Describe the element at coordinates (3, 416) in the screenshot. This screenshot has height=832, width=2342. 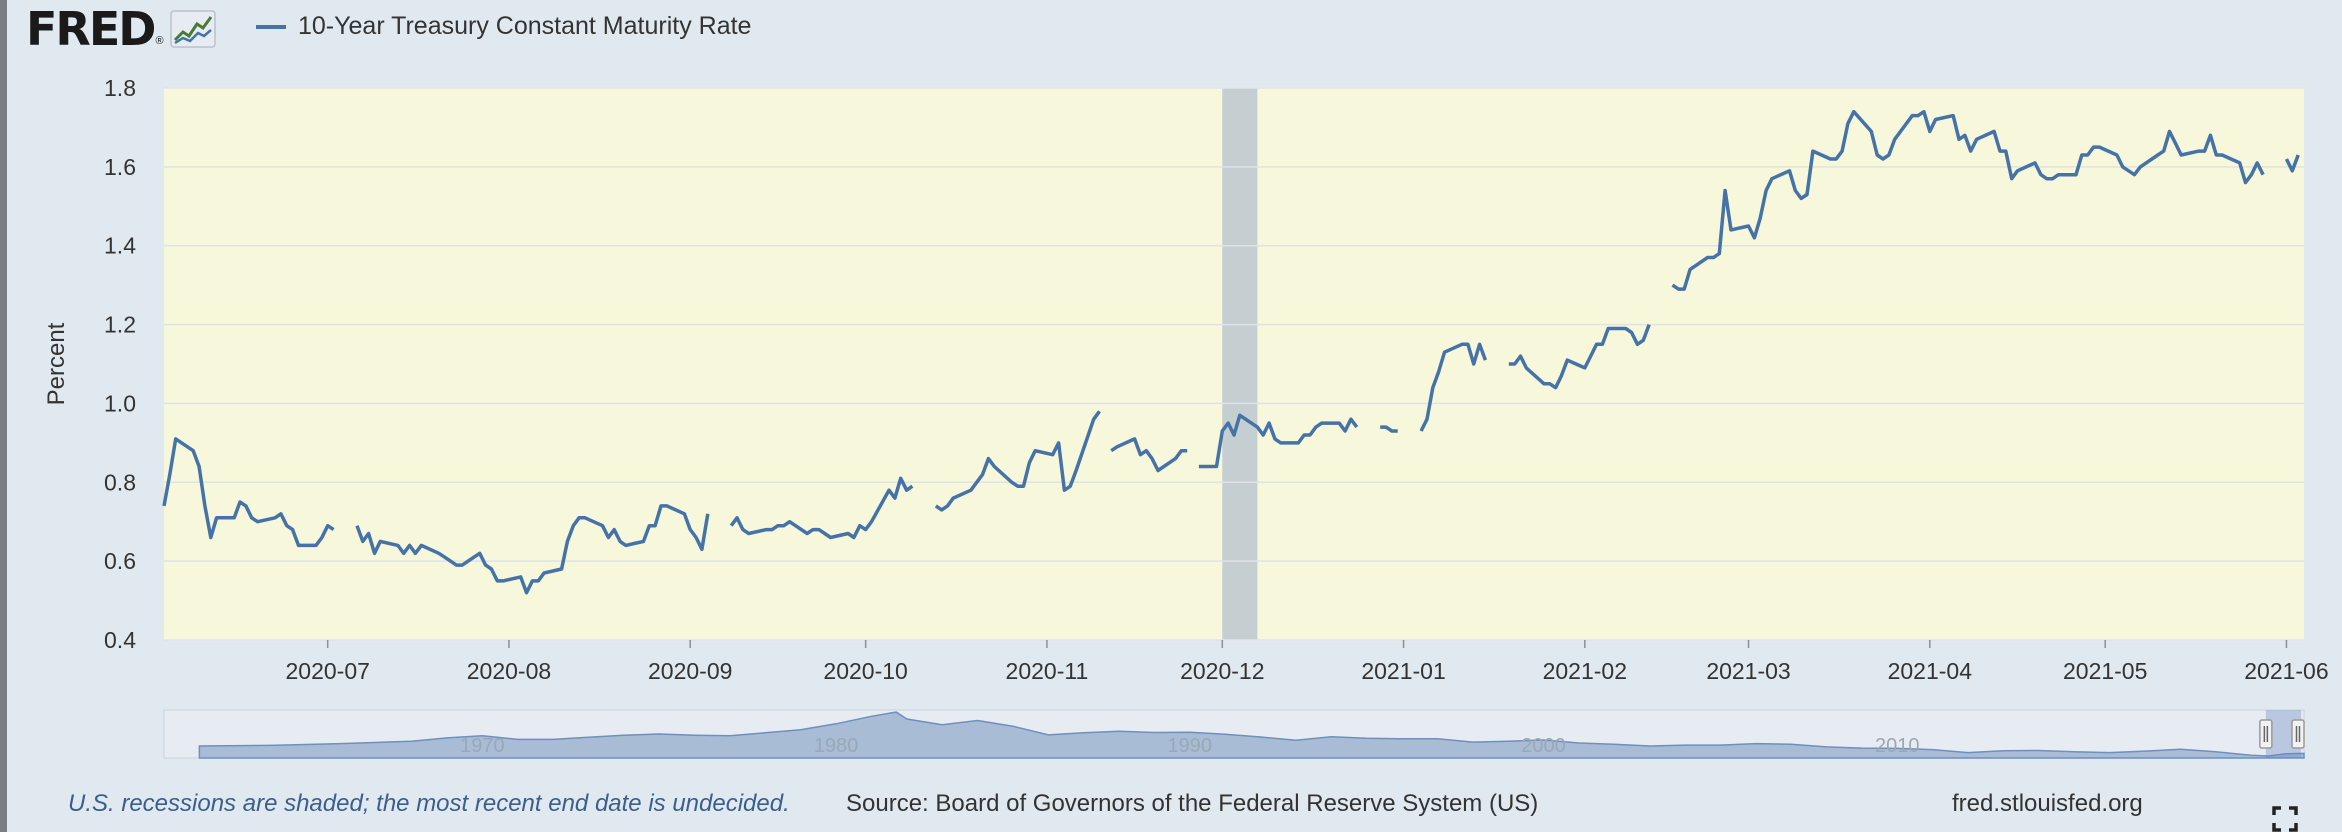
I see `window-edge` at that location.